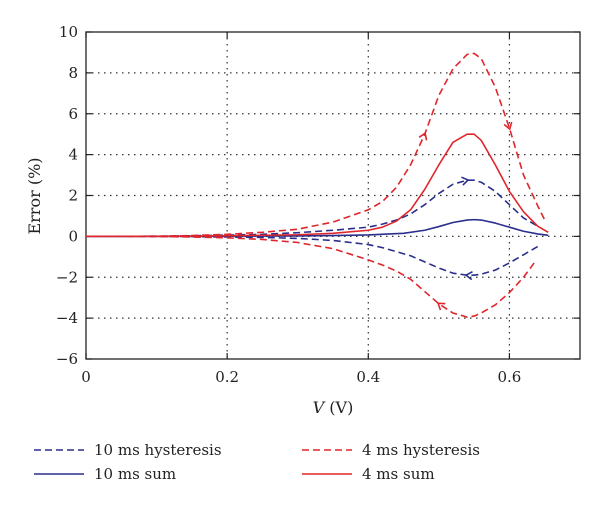 This screenshot has height=505, width=600. What do you see at coordinates (73, 73) in the screenshot?
I see `y-tick-label: 8` at bounding box center [73, 73].